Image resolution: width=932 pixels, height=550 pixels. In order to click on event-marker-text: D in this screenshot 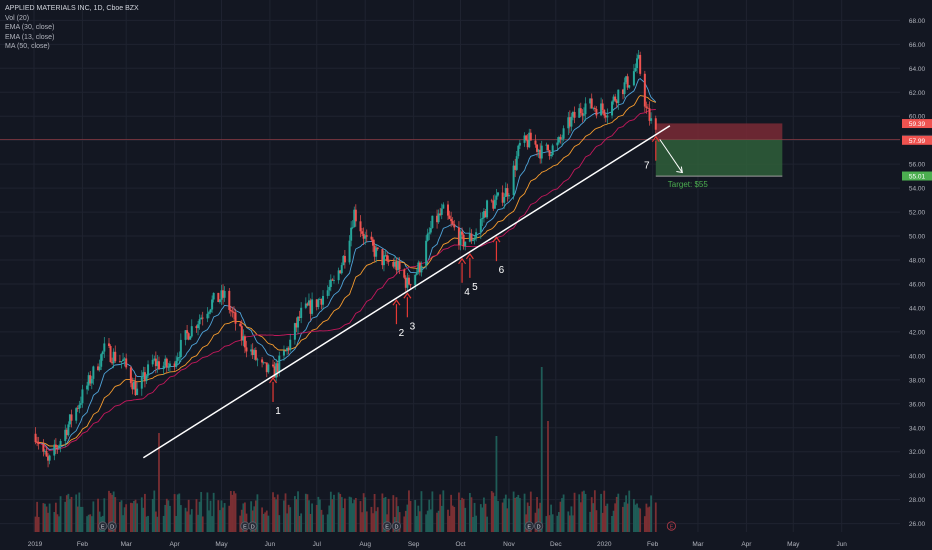, I will do `click(539, 527)`.